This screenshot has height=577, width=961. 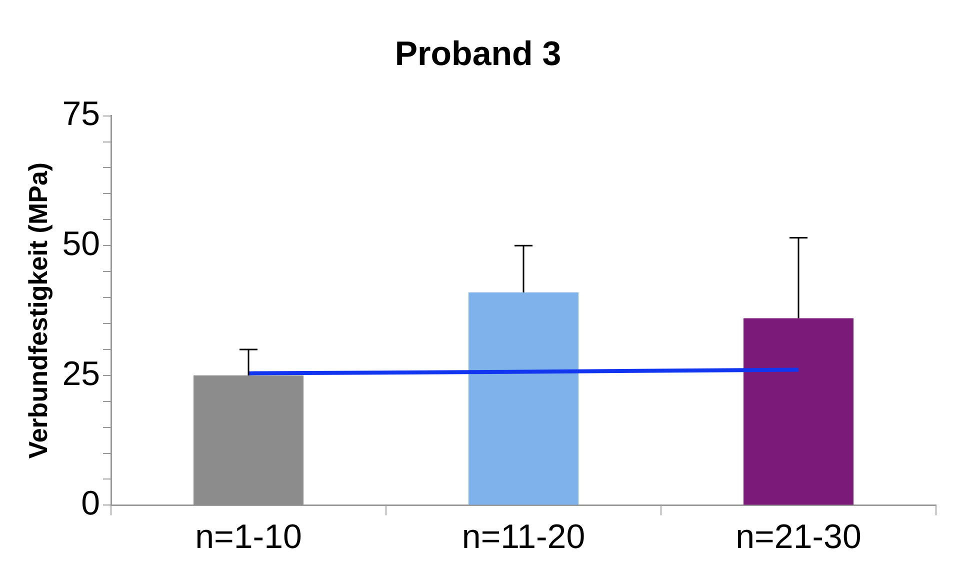 I want to click on x-tick-label: n=11-20, so click(x=524, y=537).